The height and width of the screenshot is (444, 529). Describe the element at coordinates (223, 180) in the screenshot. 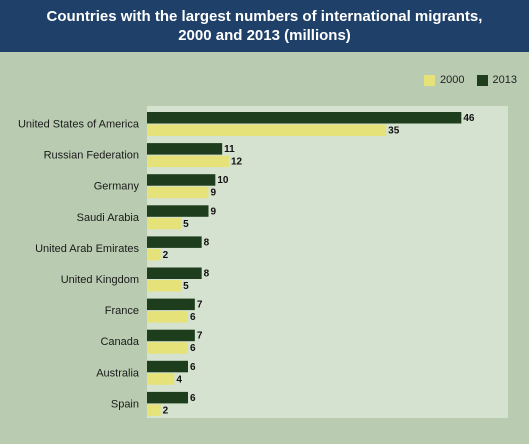

I see `value-label-2013-2: 10` at that location.